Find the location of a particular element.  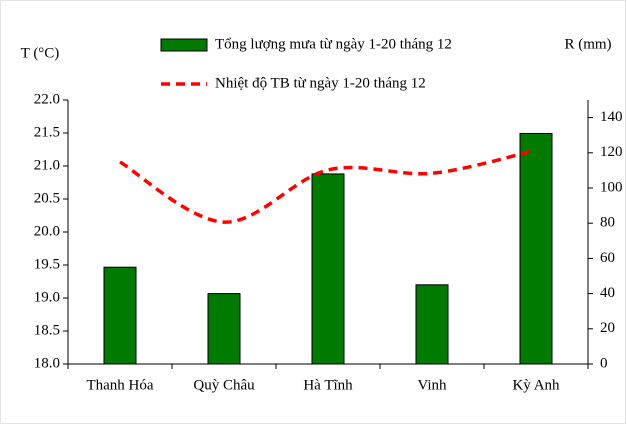

y2-tick-label: 20 is located at coordinates (607, 328).